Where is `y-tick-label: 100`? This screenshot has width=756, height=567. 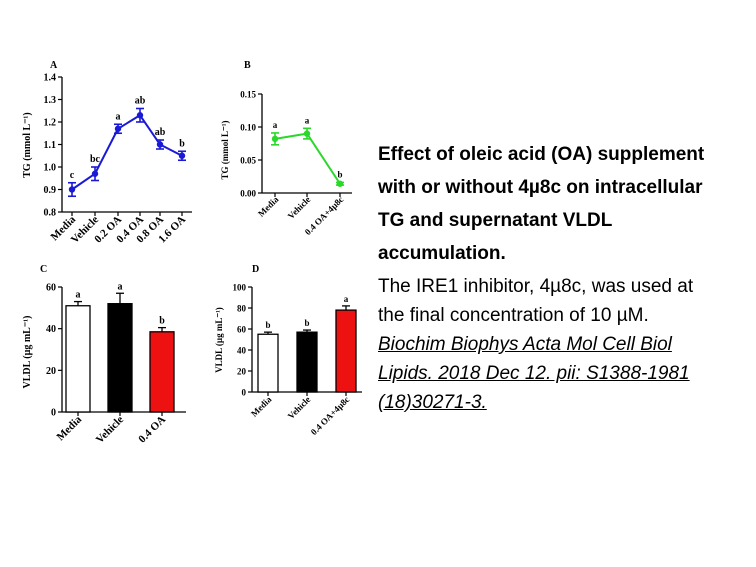 y-tick-label: 100 is located at coordinates (240, 288).